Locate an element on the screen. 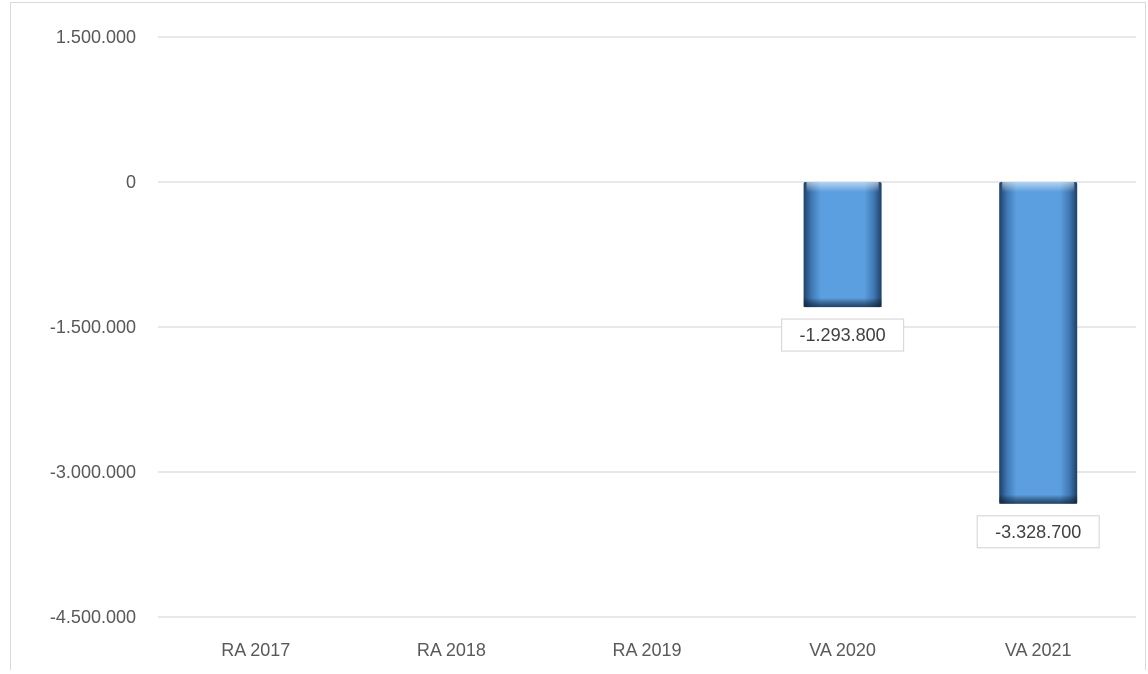  data-label-text: -3.328.700 is located at coordinates (1038, 532).